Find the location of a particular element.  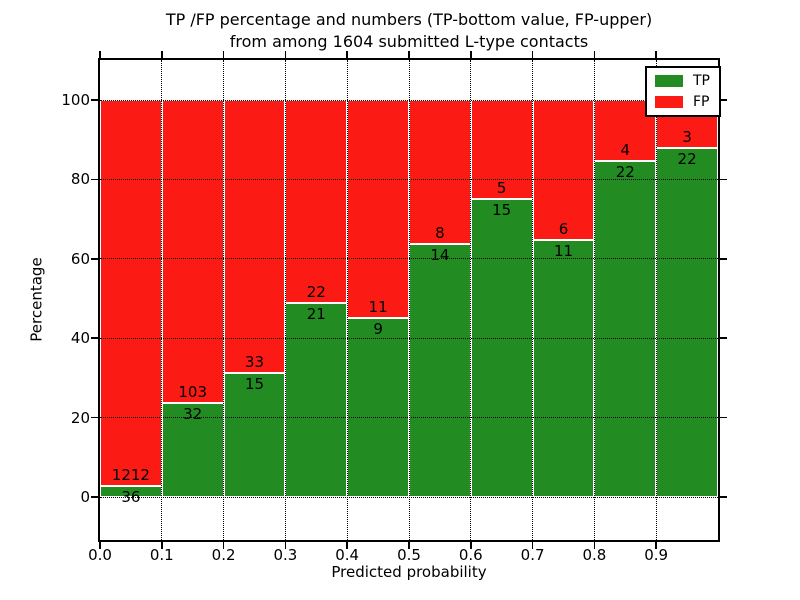

x-tick-label: 0.1 is located at coordinates (161, 555).